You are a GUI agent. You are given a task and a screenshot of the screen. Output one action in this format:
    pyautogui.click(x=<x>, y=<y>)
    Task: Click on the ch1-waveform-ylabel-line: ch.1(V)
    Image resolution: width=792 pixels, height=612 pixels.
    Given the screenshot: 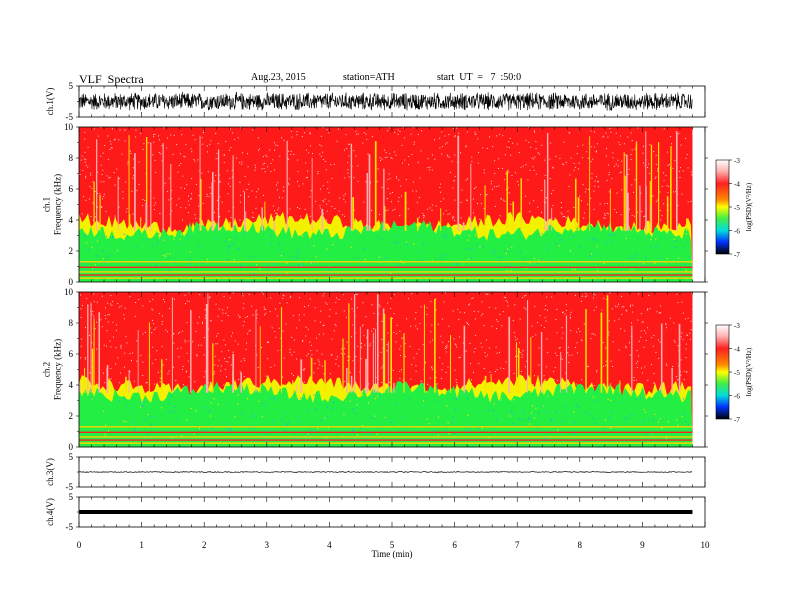 What is the action you would take?
    pyautogui.click(x=50, y=102)
    